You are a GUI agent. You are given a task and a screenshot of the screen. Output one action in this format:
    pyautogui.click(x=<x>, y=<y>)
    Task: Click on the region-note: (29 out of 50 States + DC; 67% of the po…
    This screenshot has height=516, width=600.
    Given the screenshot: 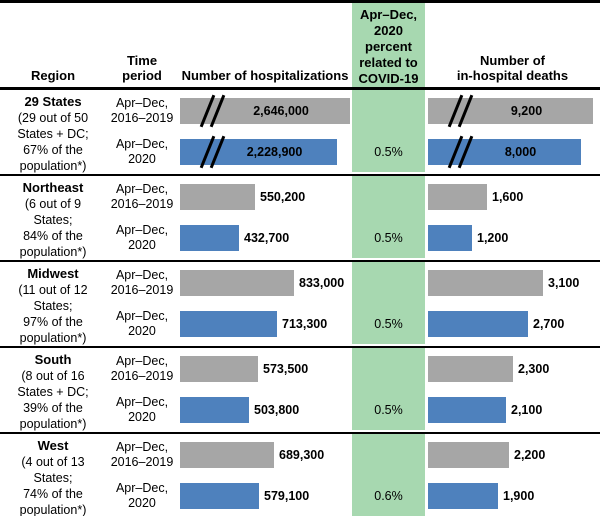 What is the action you would take?
    pyautogui.click(x=53, y=142)
    